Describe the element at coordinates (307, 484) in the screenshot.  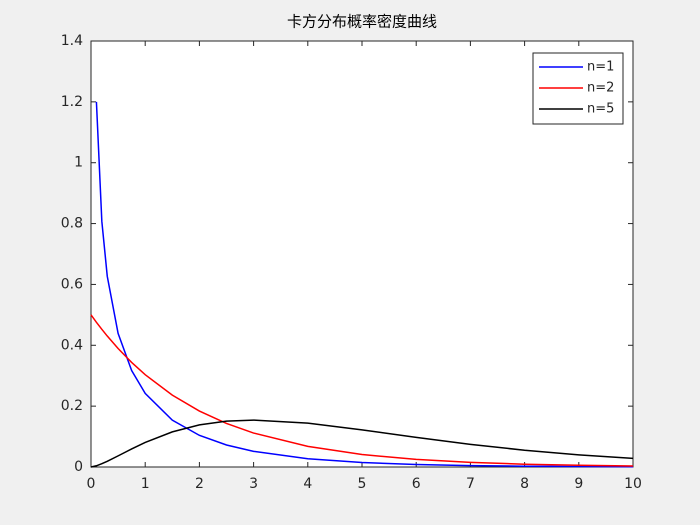
I see `x-tick-label: 4` at that location.